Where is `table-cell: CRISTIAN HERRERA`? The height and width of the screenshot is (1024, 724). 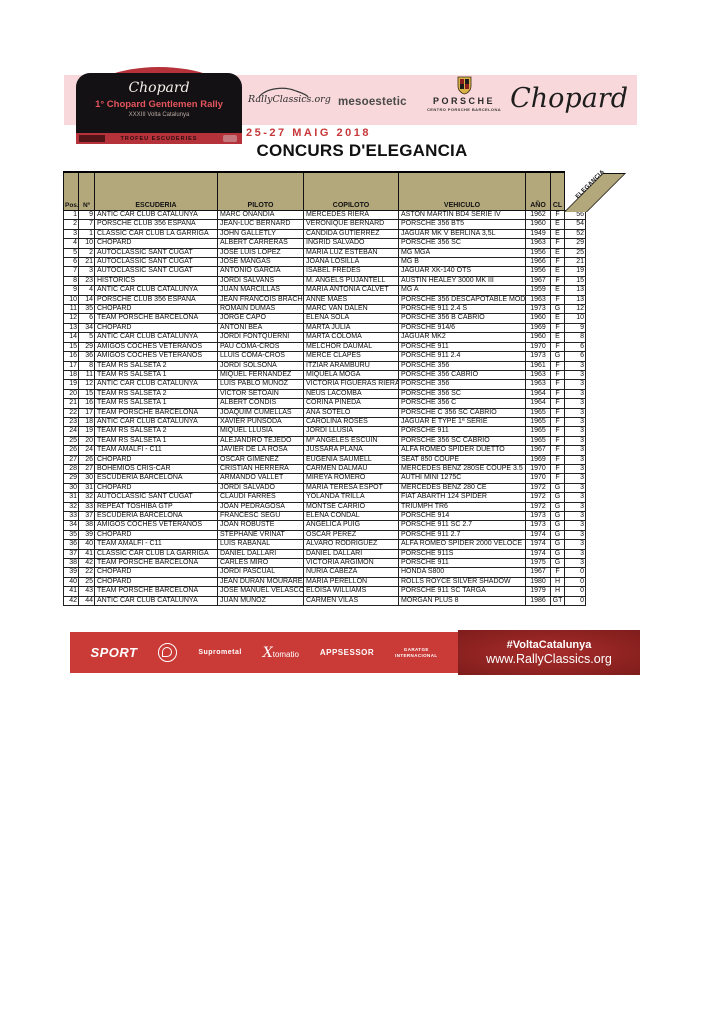
table-cell: CRISTIAN HERRERA is located at coordinates (260, 469).